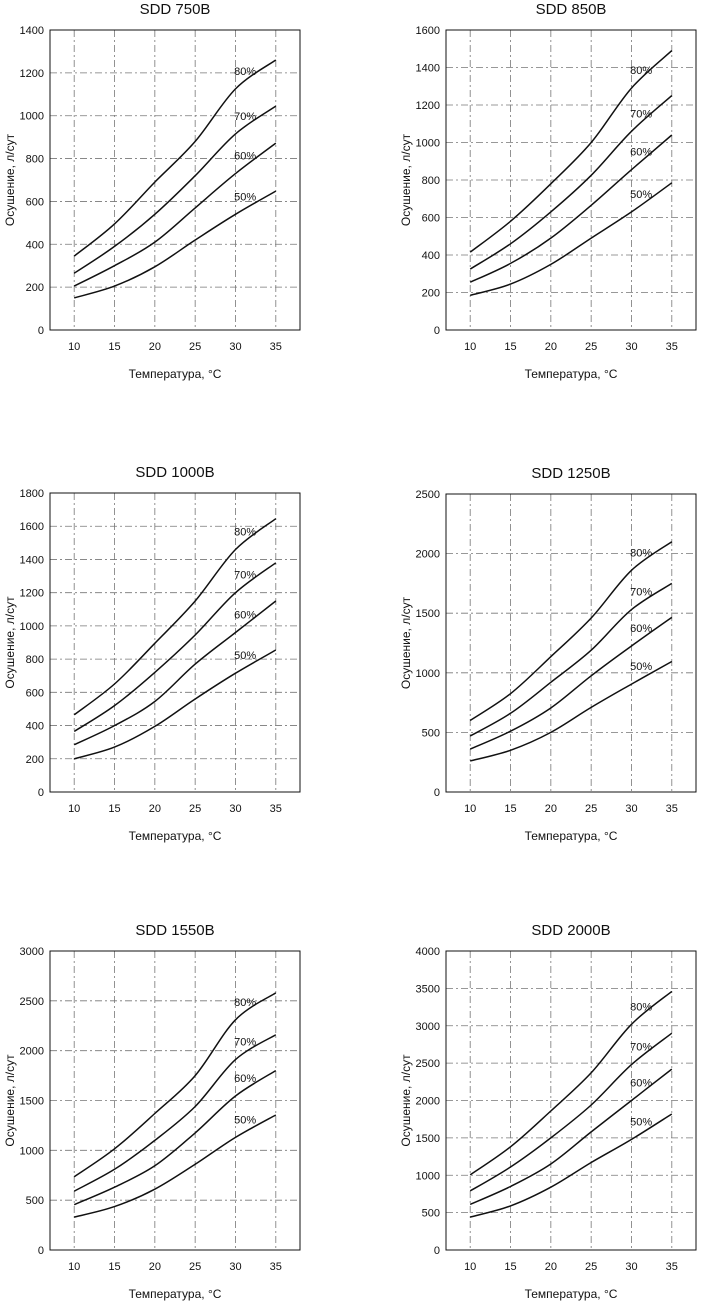 The height and width of the screenshot is (1309, 706). I want to click on y-tick-label: 3500, so click(428, 989).